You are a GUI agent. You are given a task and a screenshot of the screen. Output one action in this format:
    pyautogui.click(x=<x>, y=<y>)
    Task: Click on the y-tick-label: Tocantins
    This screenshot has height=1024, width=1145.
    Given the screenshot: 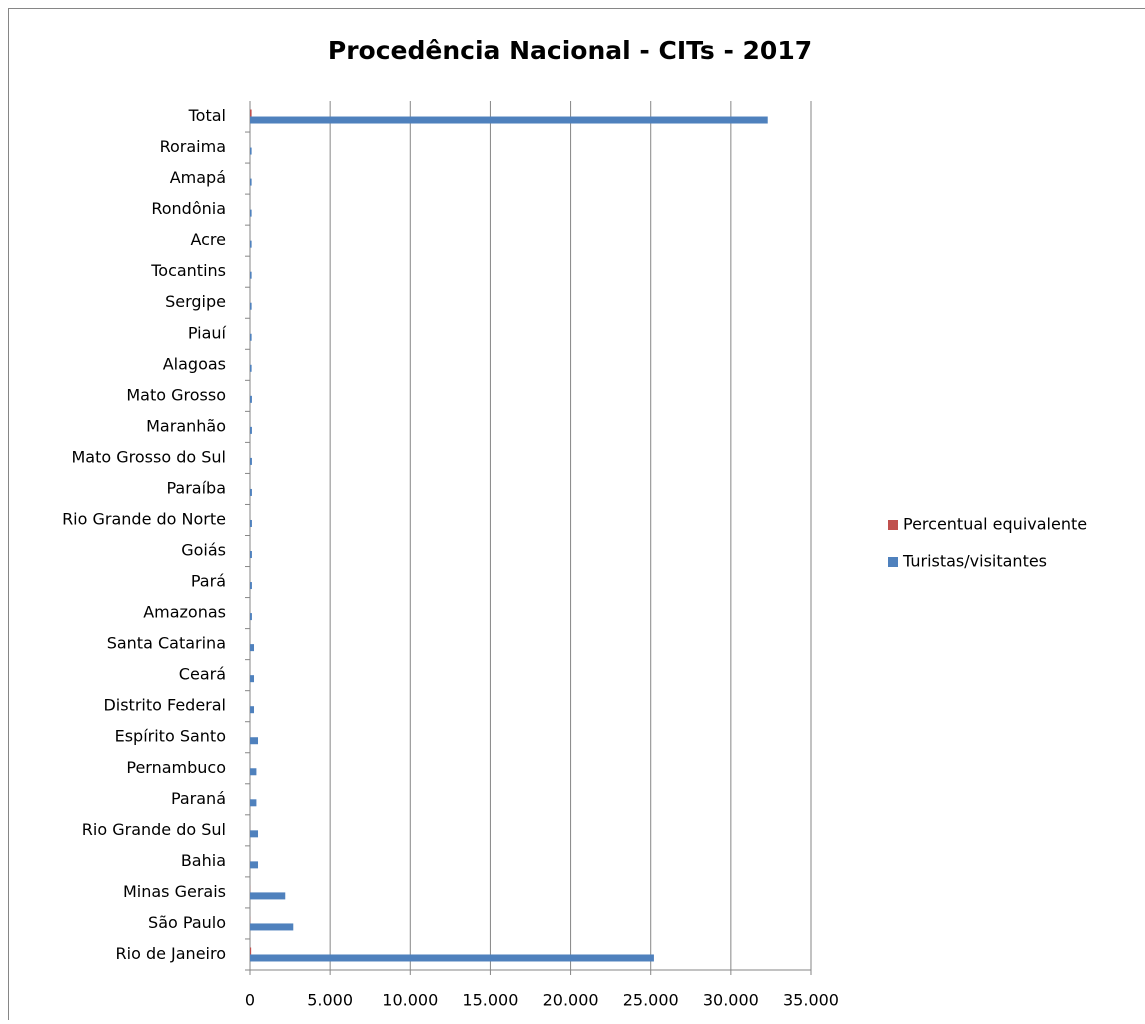 What is the action you would take?
    pyautogui.click(x=188, y=270)
    